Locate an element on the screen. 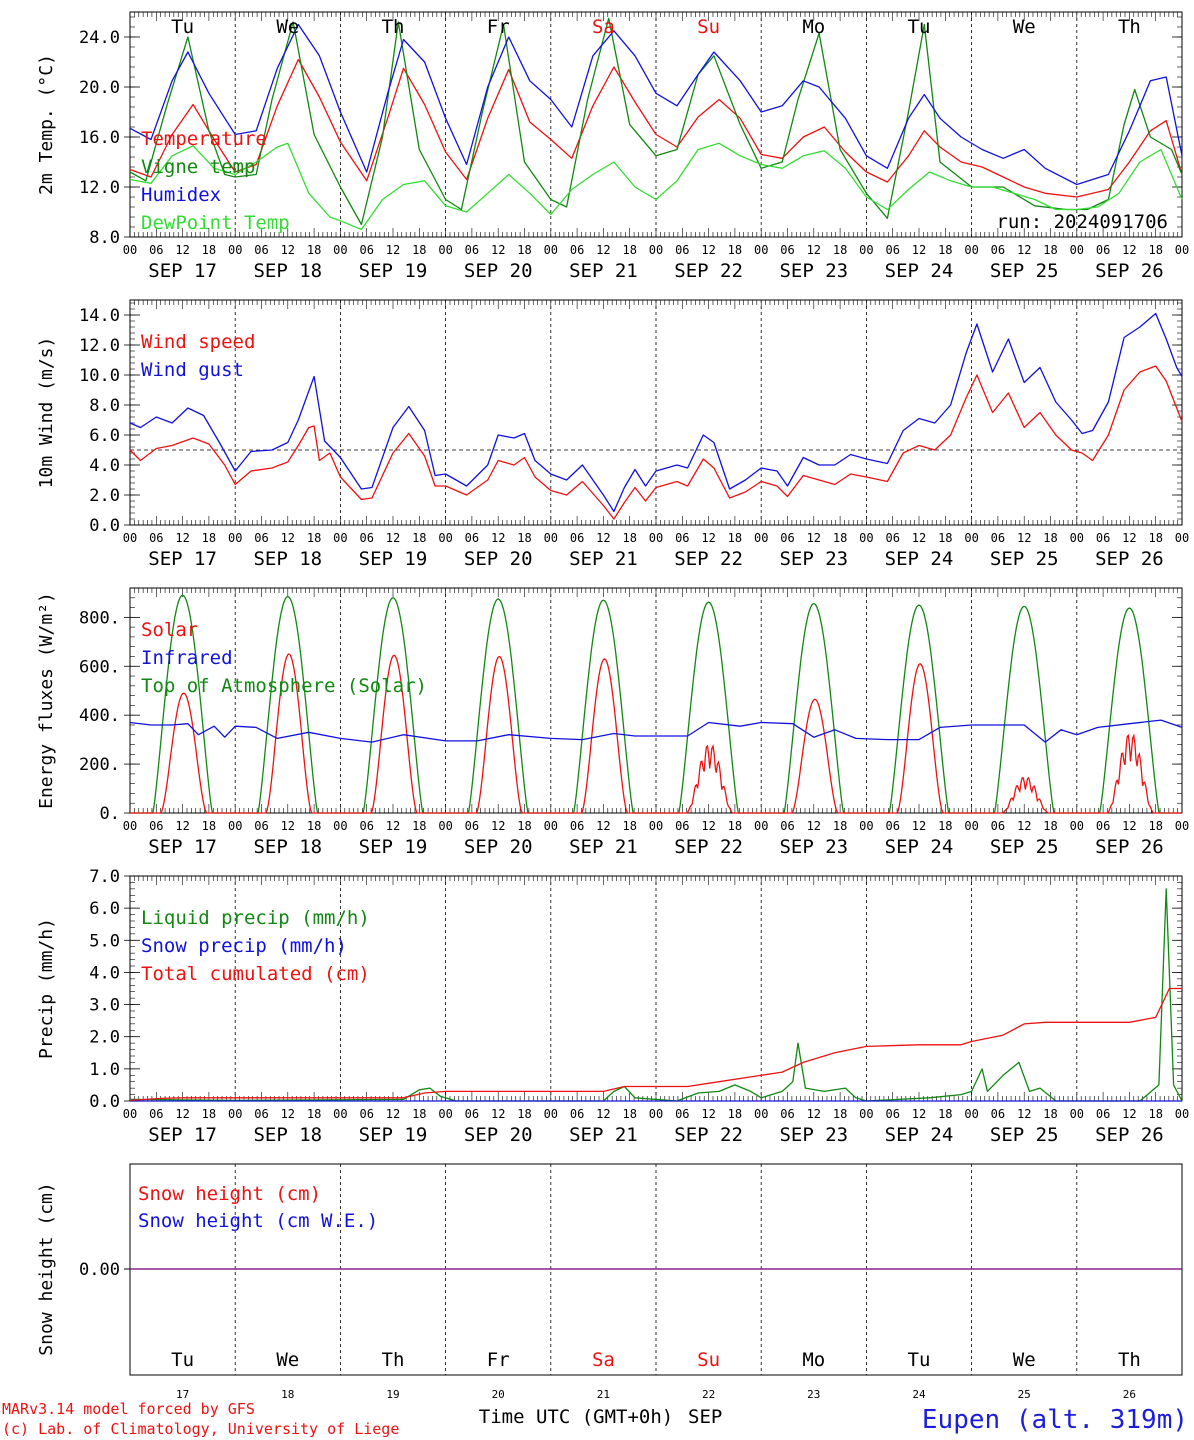 The width and height of the screenshot is (1194, 1440). legend-entry: Temperature is located at coordinates (204, 139).